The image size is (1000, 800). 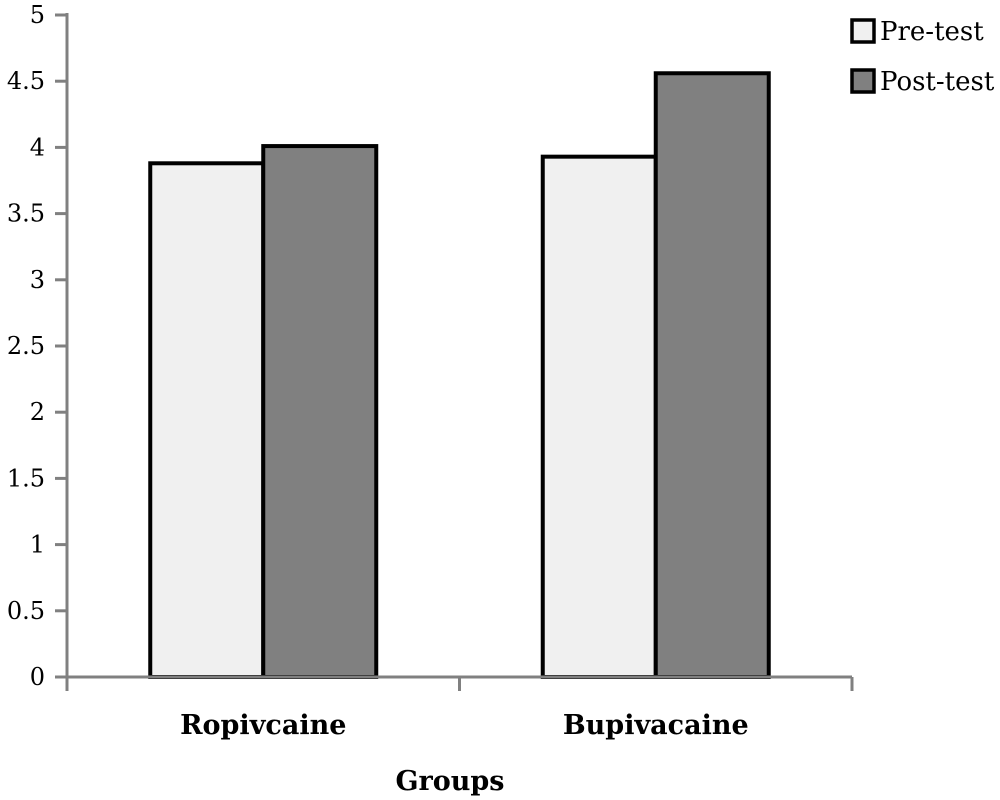 What do you see at coordinates (207, 420) in the screenshot?
I see `bar-pre-test-ropivcaine` at bounding box center [207, 420].